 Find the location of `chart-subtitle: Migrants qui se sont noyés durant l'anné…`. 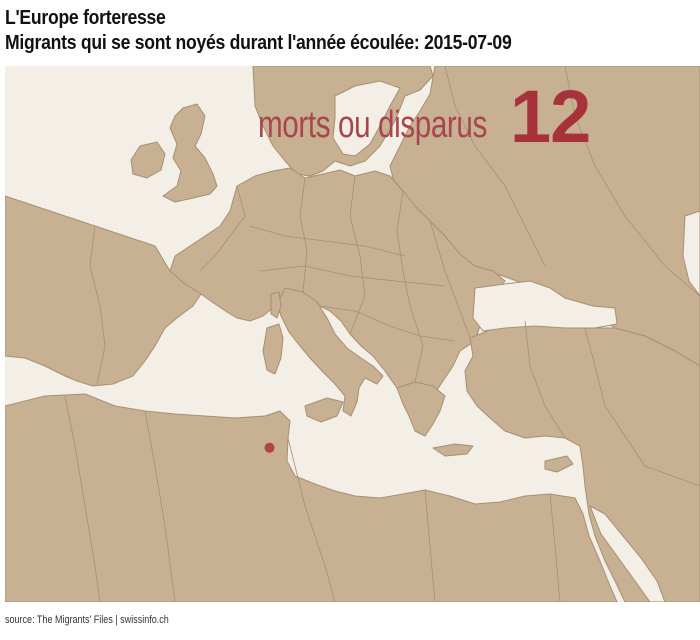

chart-subtitle: Migrants qui se sont noyés durant l'anné… is located at coordinates (258, 43).